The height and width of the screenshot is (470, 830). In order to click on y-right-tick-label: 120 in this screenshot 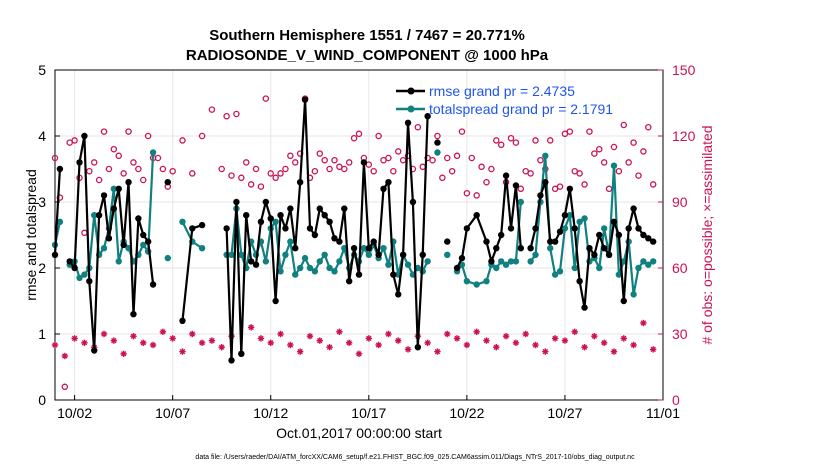, I will do `click(684, 136)`.